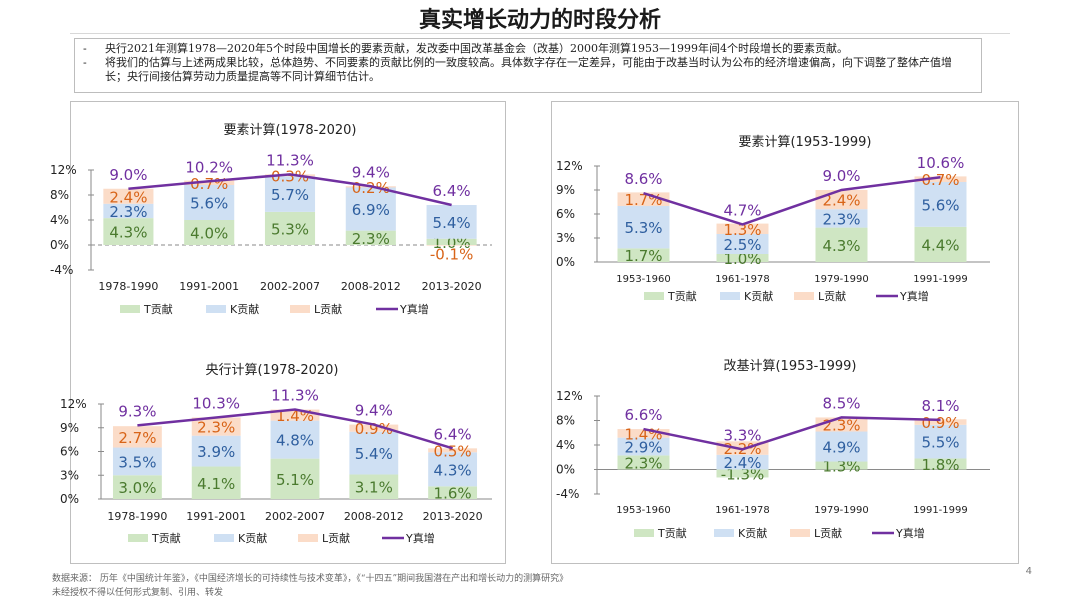  Describe the element at coordinates (371, 188) in the screenshot. I see `chart1-label-L-3: 0.2%` at that location.